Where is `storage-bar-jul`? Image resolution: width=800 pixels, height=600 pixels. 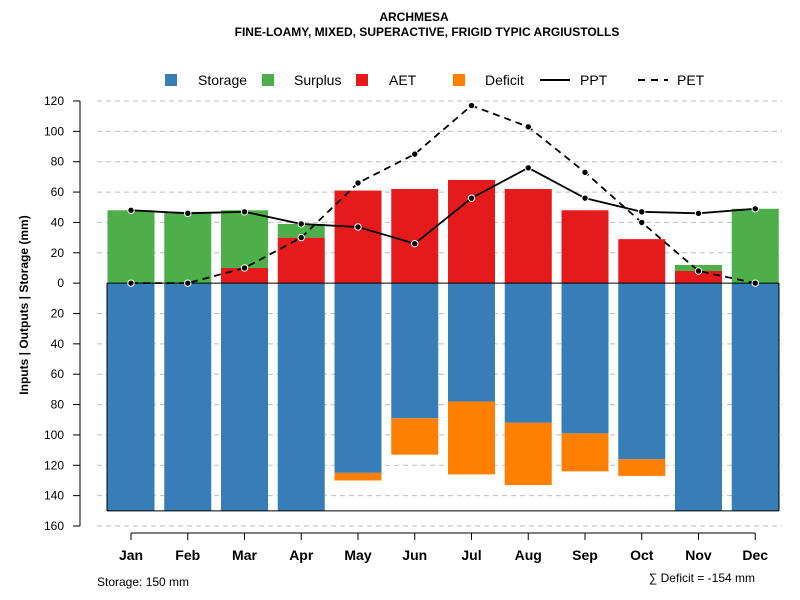 storage-bar-jul is located at coordinates (471, 342).